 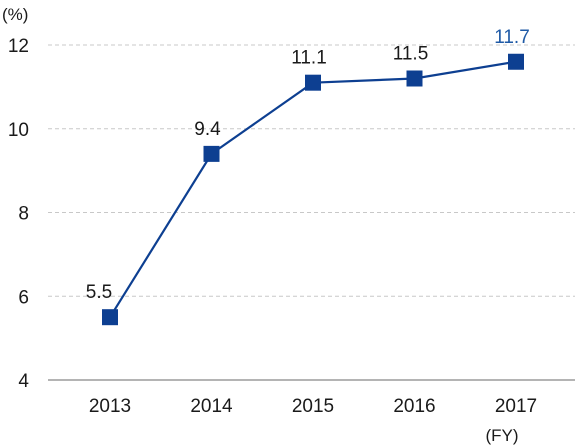 What do you see at coordinates (414, 406) in the screenshot?
I see `x-tick-label: 2016` at bounding box center [414, 406].